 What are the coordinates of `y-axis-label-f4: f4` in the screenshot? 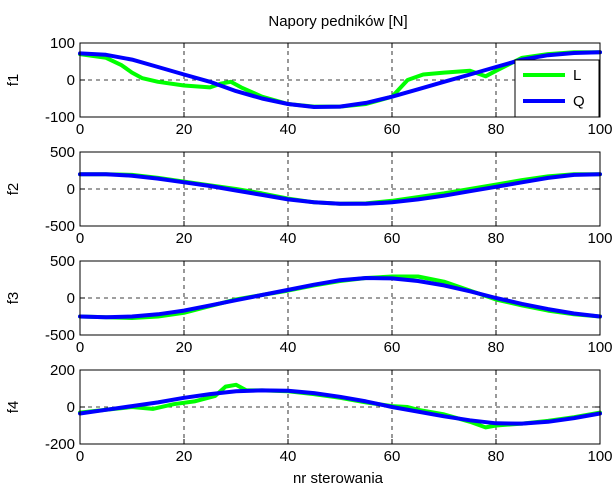 It's located at (13, 407).